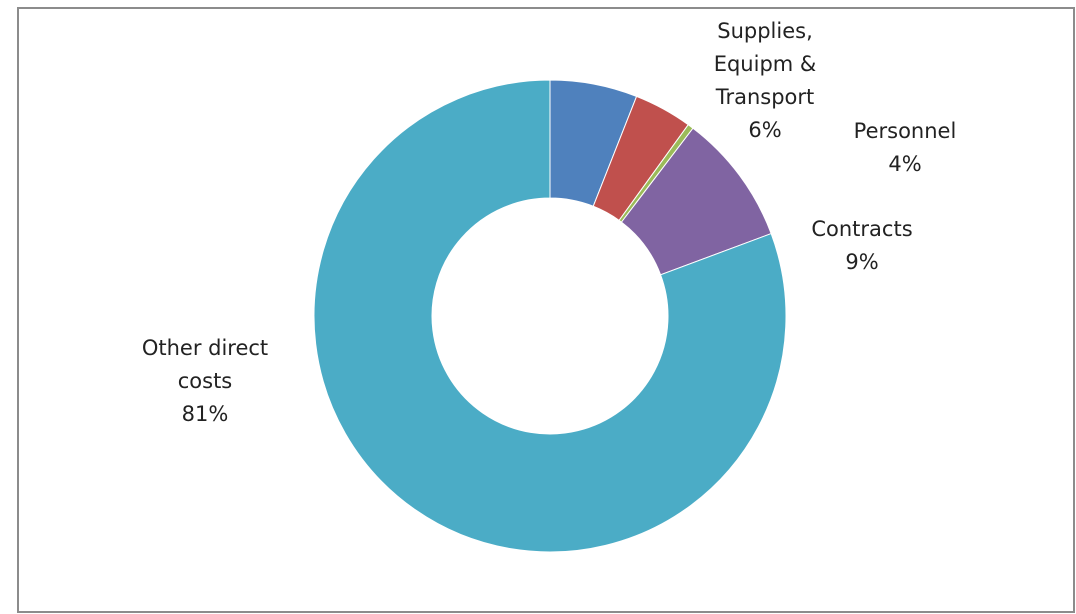 The height and width of the screenshot is (614, 1076). I want to click on category-label: Other direct costs, so click(205, 364).